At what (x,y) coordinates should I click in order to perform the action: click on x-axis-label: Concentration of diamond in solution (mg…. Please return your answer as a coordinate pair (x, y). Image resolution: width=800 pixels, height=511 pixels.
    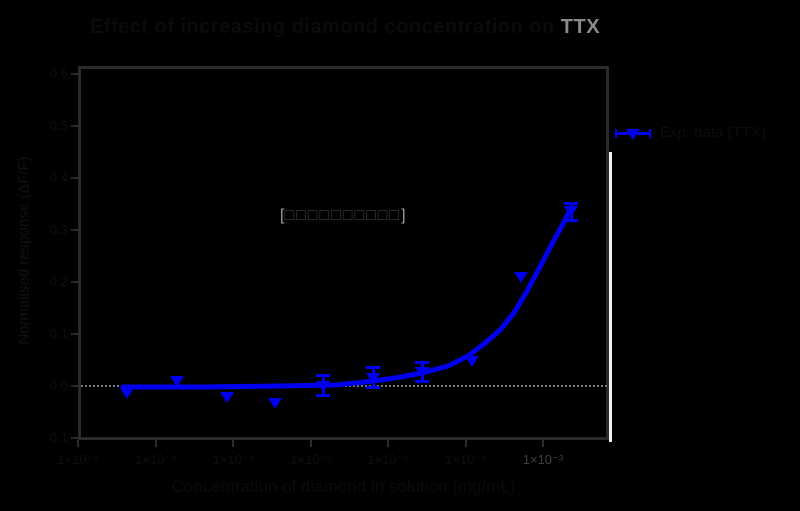
    Looking at the image, I should click on (343, 486).